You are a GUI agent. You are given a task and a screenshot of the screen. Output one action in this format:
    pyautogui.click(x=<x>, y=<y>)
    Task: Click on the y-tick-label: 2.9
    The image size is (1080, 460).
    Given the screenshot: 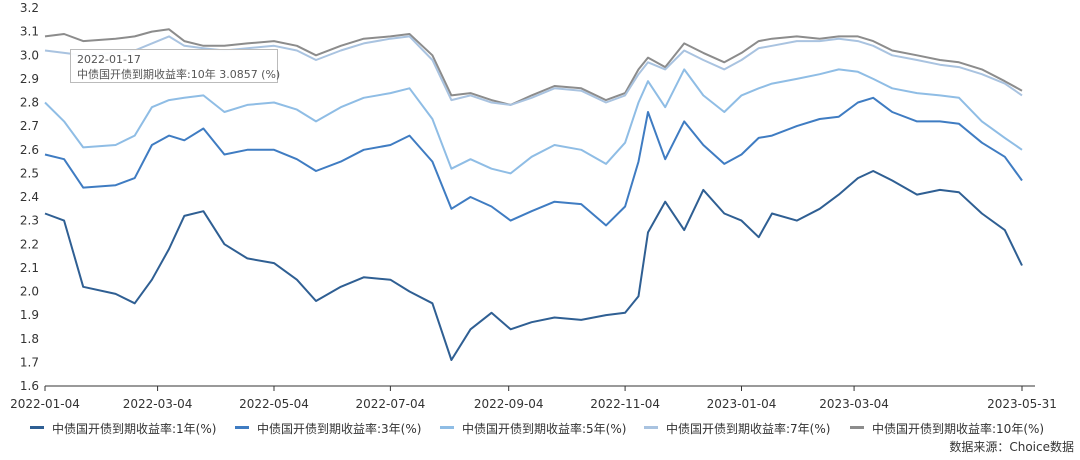 What is the action you would take?
    pyautogui.click(x=29, y=79)
    